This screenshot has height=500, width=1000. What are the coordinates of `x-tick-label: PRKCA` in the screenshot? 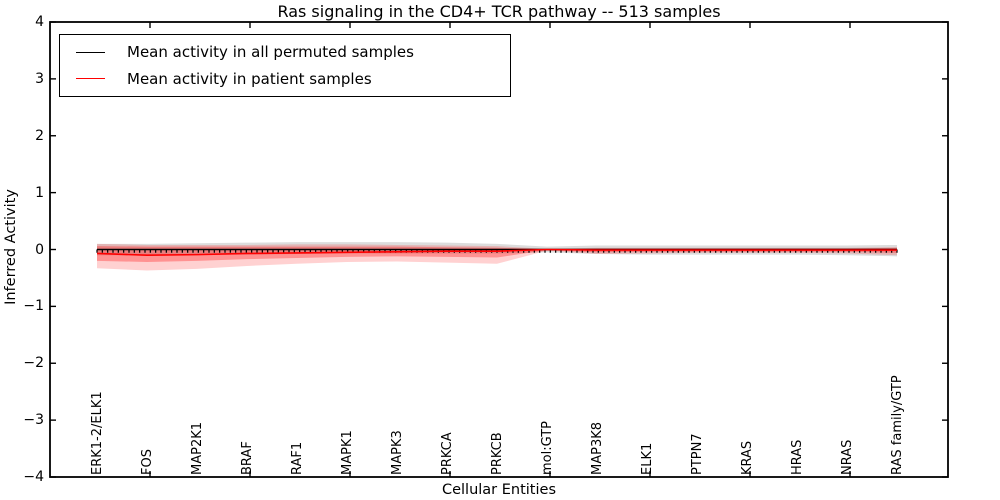 It's located at (447, 453).